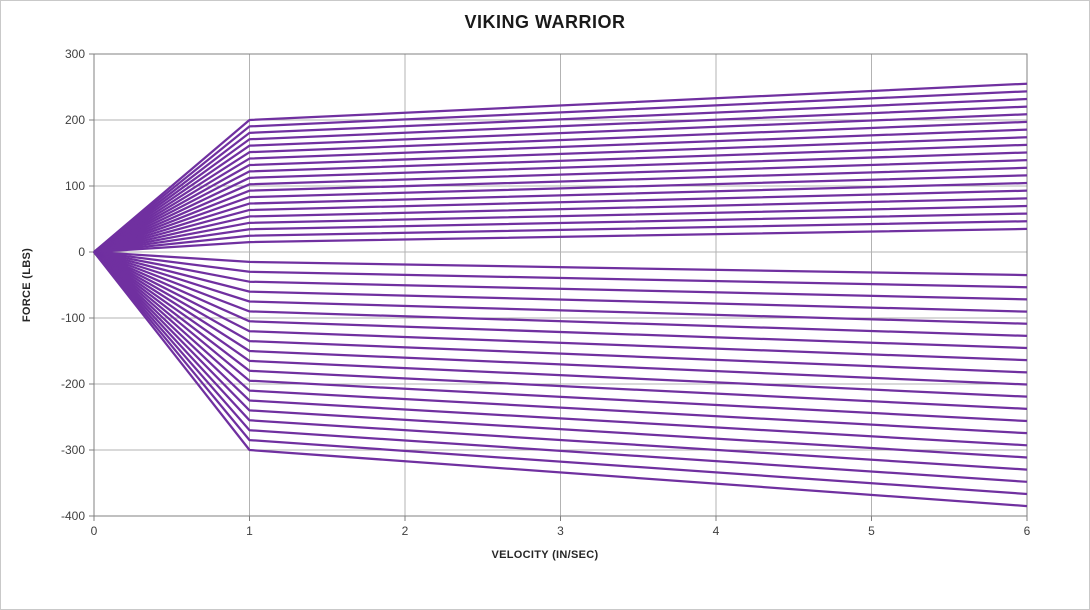 The image size is (1090, 610). I want to click on y-tick-label: -100, so click(73, 318).